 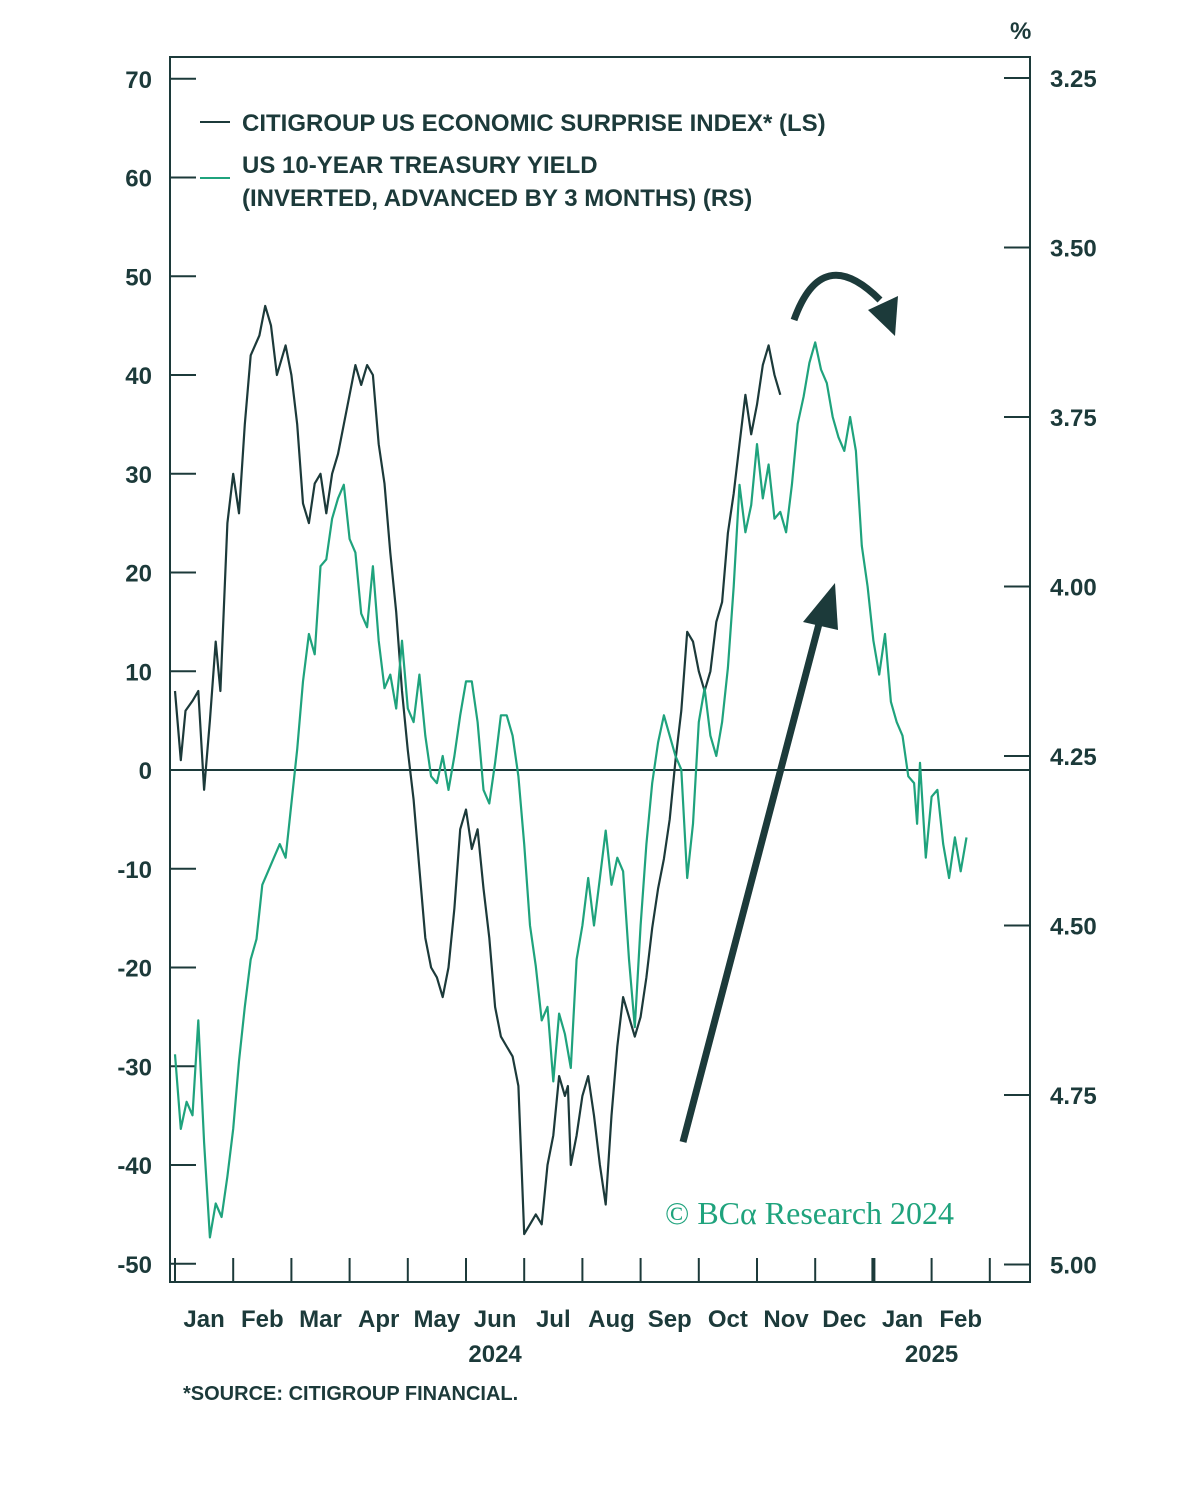 I want to click on year-label: 2024, so click(x=495, y=1354).